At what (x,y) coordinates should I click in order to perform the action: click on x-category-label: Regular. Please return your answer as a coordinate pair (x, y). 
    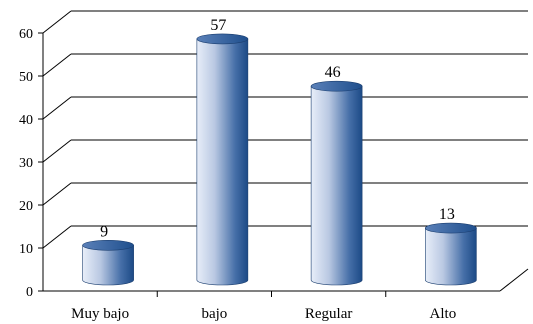
    Looking at the image, I should click on (328, 314).